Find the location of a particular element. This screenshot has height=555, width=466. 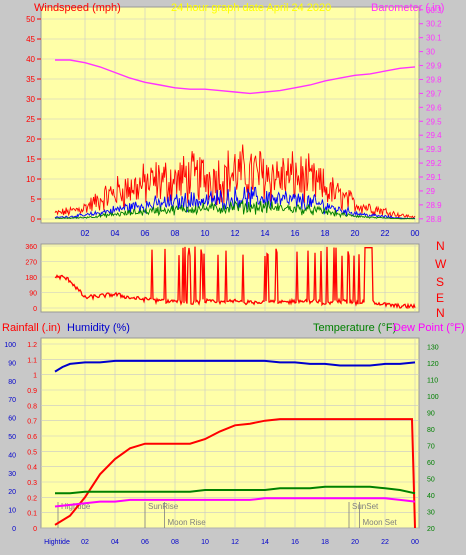

rain-tick-label: 0.3 is located at coordinates (32, 483).